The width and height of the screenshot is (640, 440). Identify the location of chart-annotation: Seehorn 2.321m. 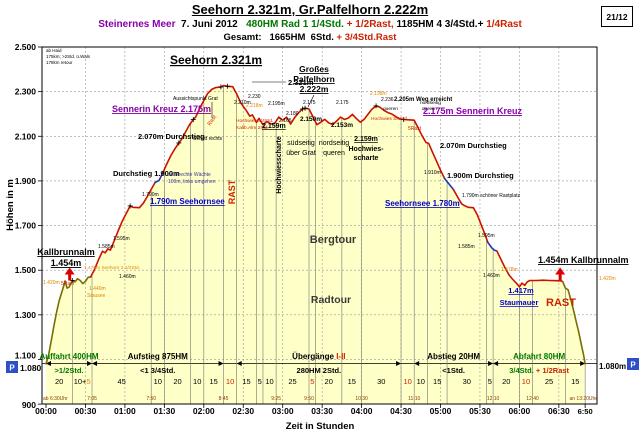
(216, 60).